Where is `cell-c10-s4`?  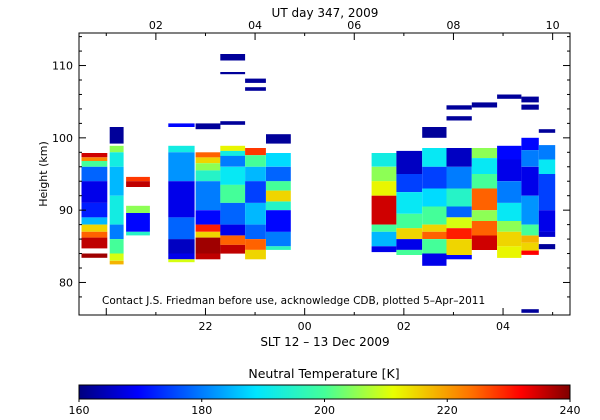
cell-c10-s4 is located at coordinates (434, 215).